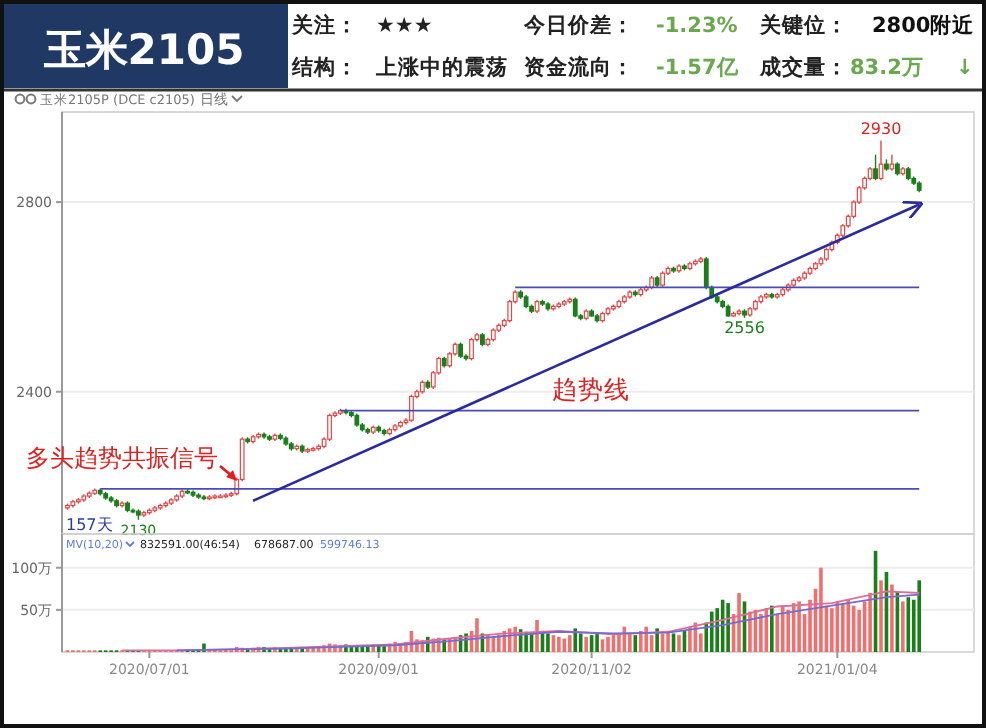  Describe the element at coordinates (324, 67) in the screenshot. I see `text: 结构：` at that location.